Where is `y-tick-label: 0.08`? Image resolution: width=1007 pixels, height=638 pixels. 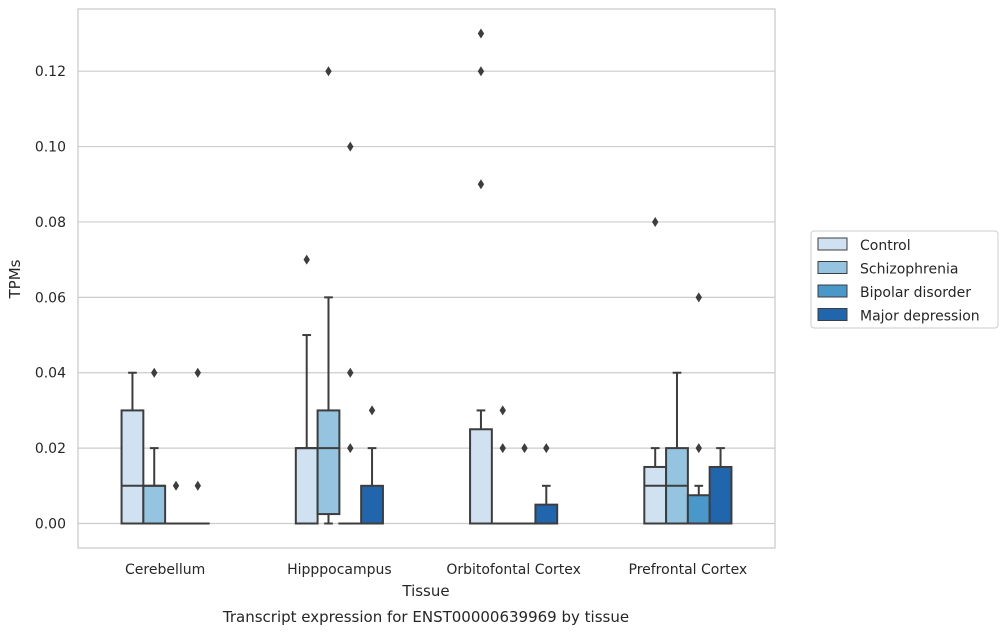 y-tick-label: 0.08 is located at coordinates (50, 223).